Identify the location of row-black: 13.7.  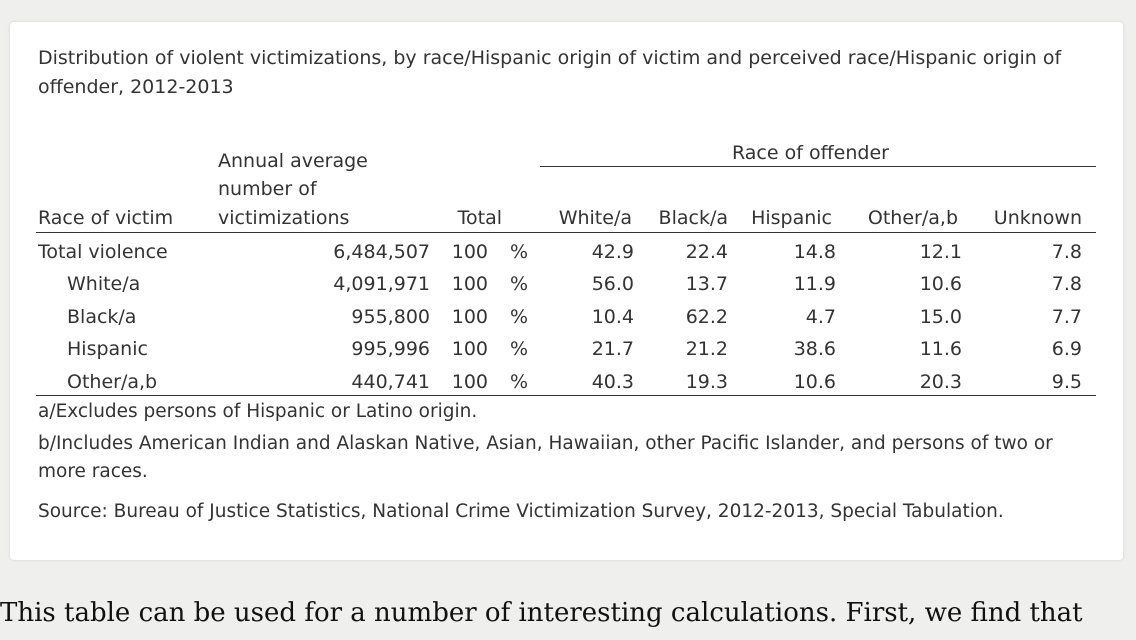
(706, 284).